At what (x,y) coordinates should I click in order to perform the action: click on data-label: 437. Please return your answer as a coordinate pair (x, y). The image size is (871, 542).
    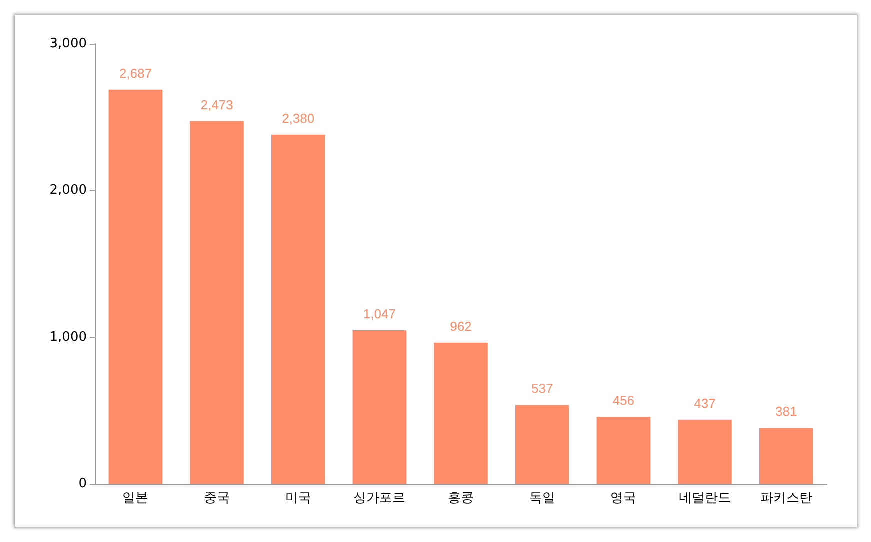
    Looking at the image, I should click on (705, 403).